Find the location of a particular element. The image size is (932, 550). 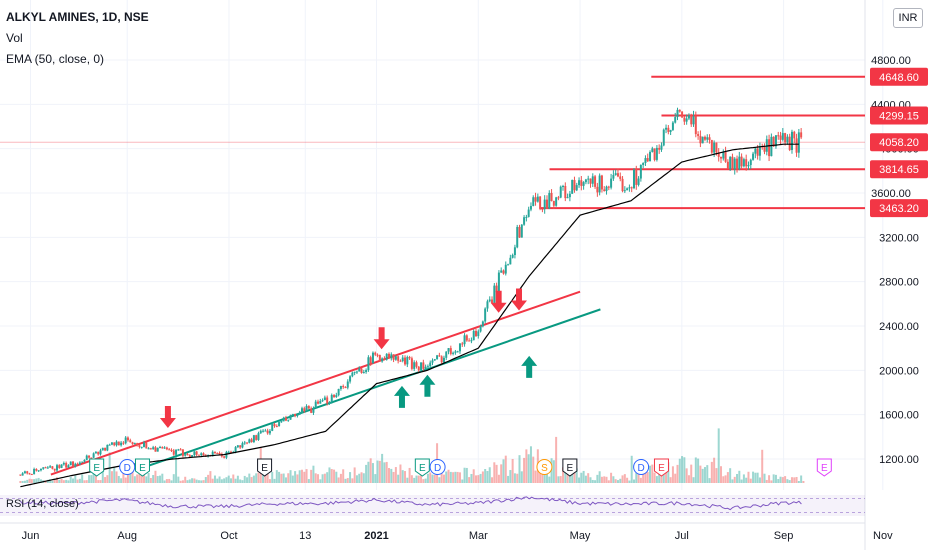

event-marker: E is located at coordinates (570, 468).